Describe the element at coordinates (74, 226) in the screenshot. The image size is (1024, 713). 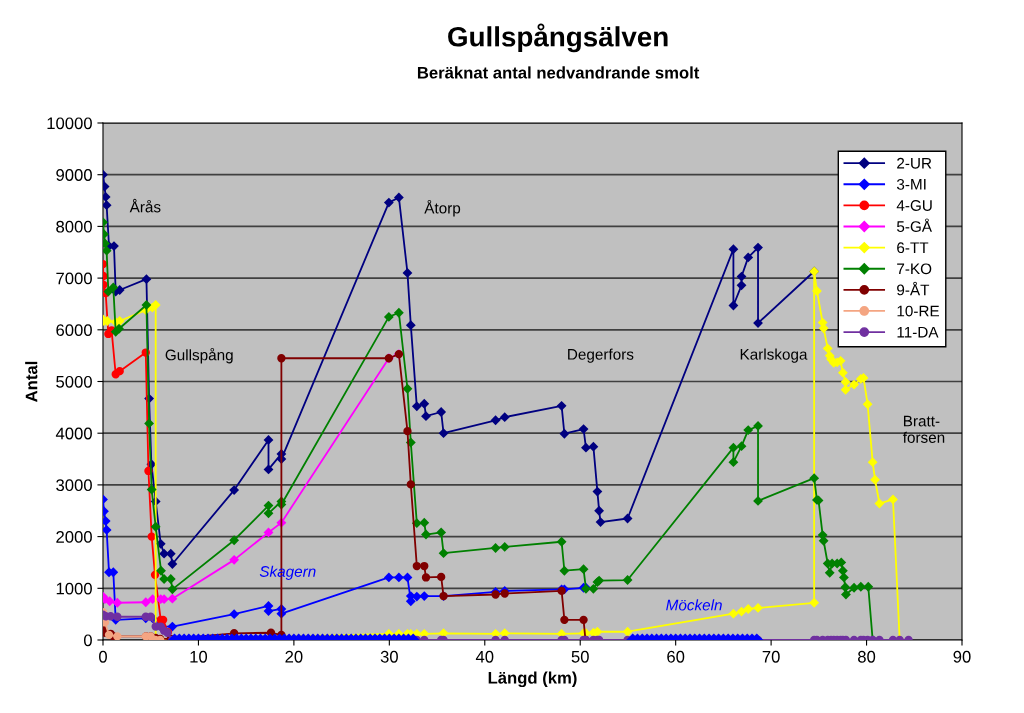
I see `y-tick-label: 8000` at that location.